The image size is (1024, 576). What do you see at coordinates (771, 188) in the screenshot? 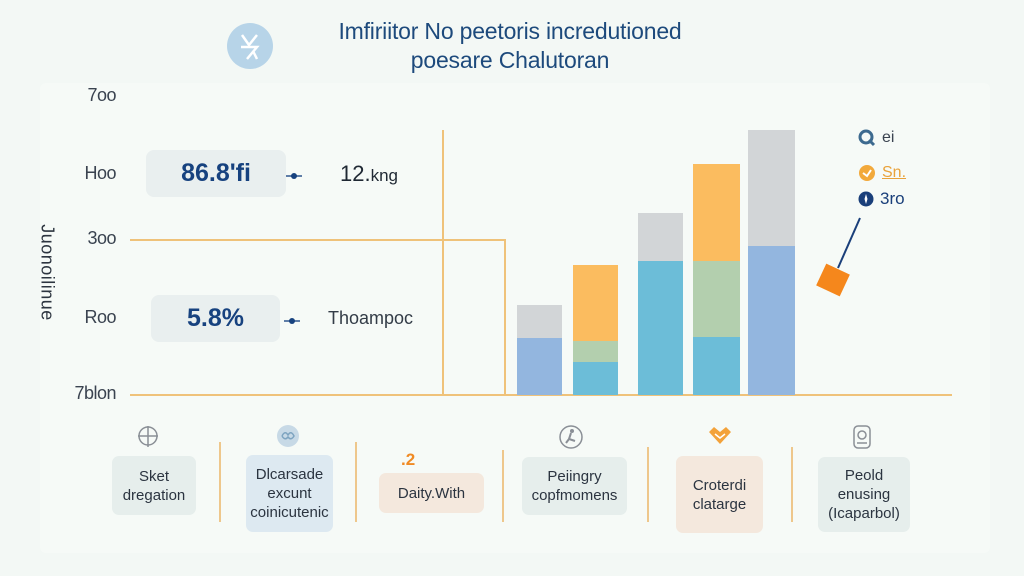
I see `bar-5-gray` at bounding box center [771, 188].